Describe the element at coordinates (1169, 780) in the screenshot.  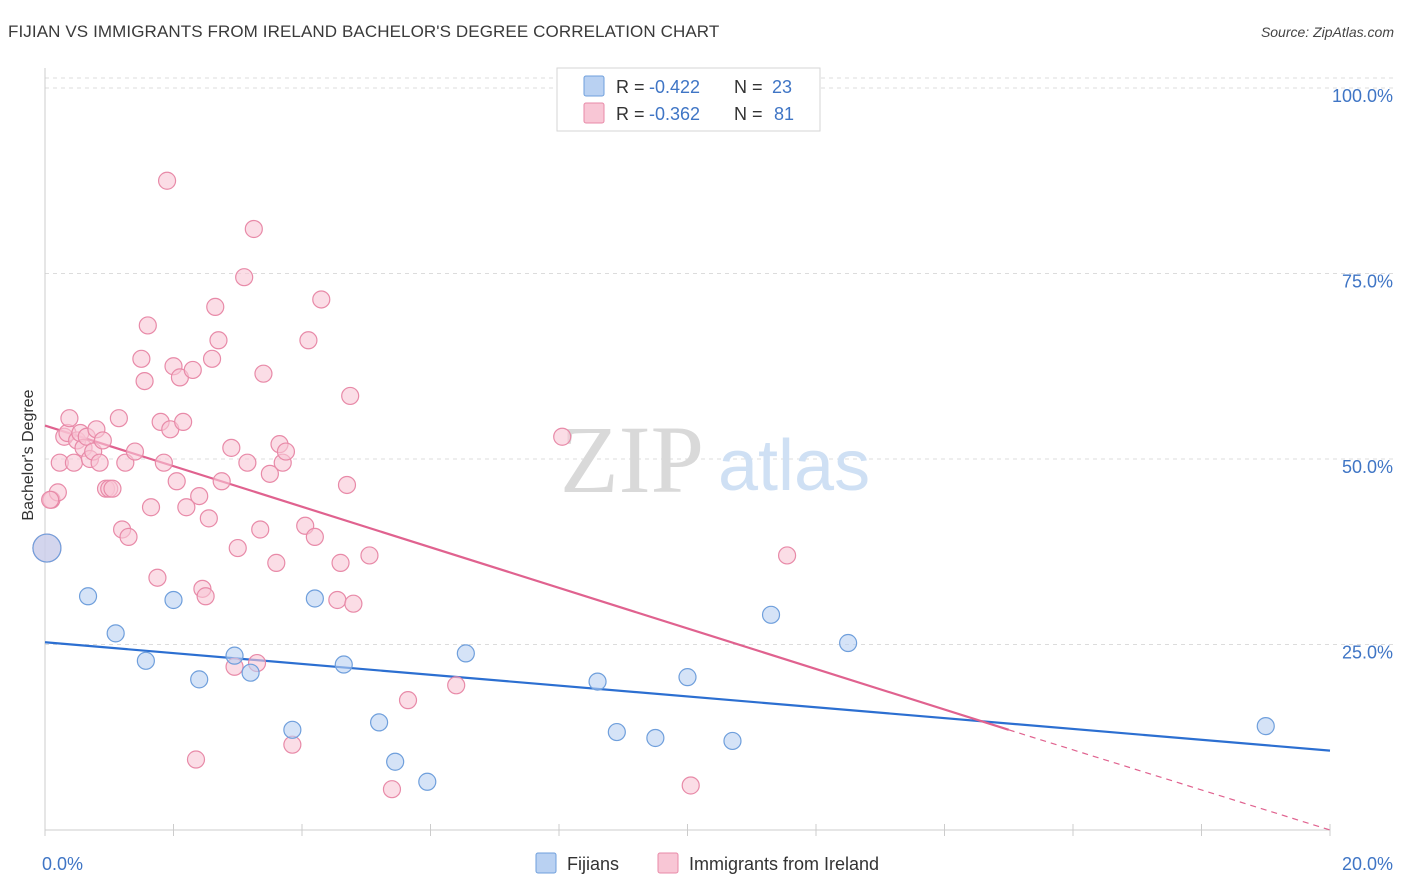
I see `trend-line-ireland-extension` at that location.